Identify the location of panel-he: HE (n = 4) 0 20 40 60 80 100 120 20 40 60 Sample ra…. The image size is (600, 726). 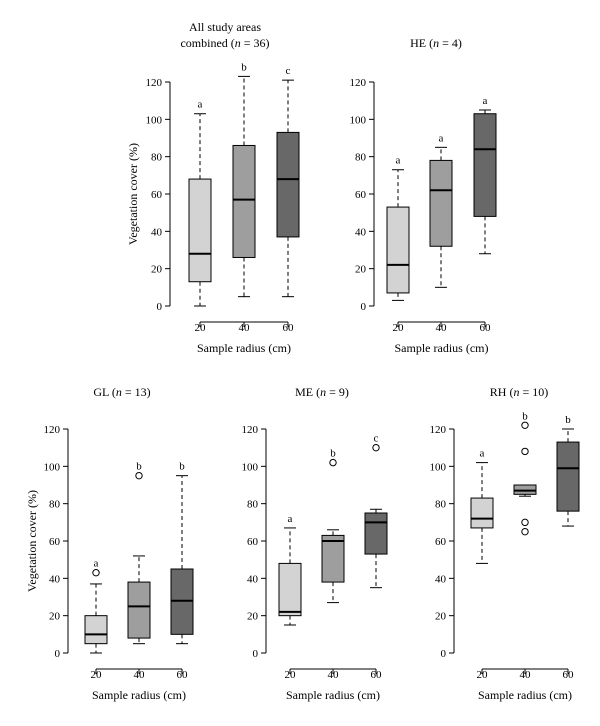
(423, 195).